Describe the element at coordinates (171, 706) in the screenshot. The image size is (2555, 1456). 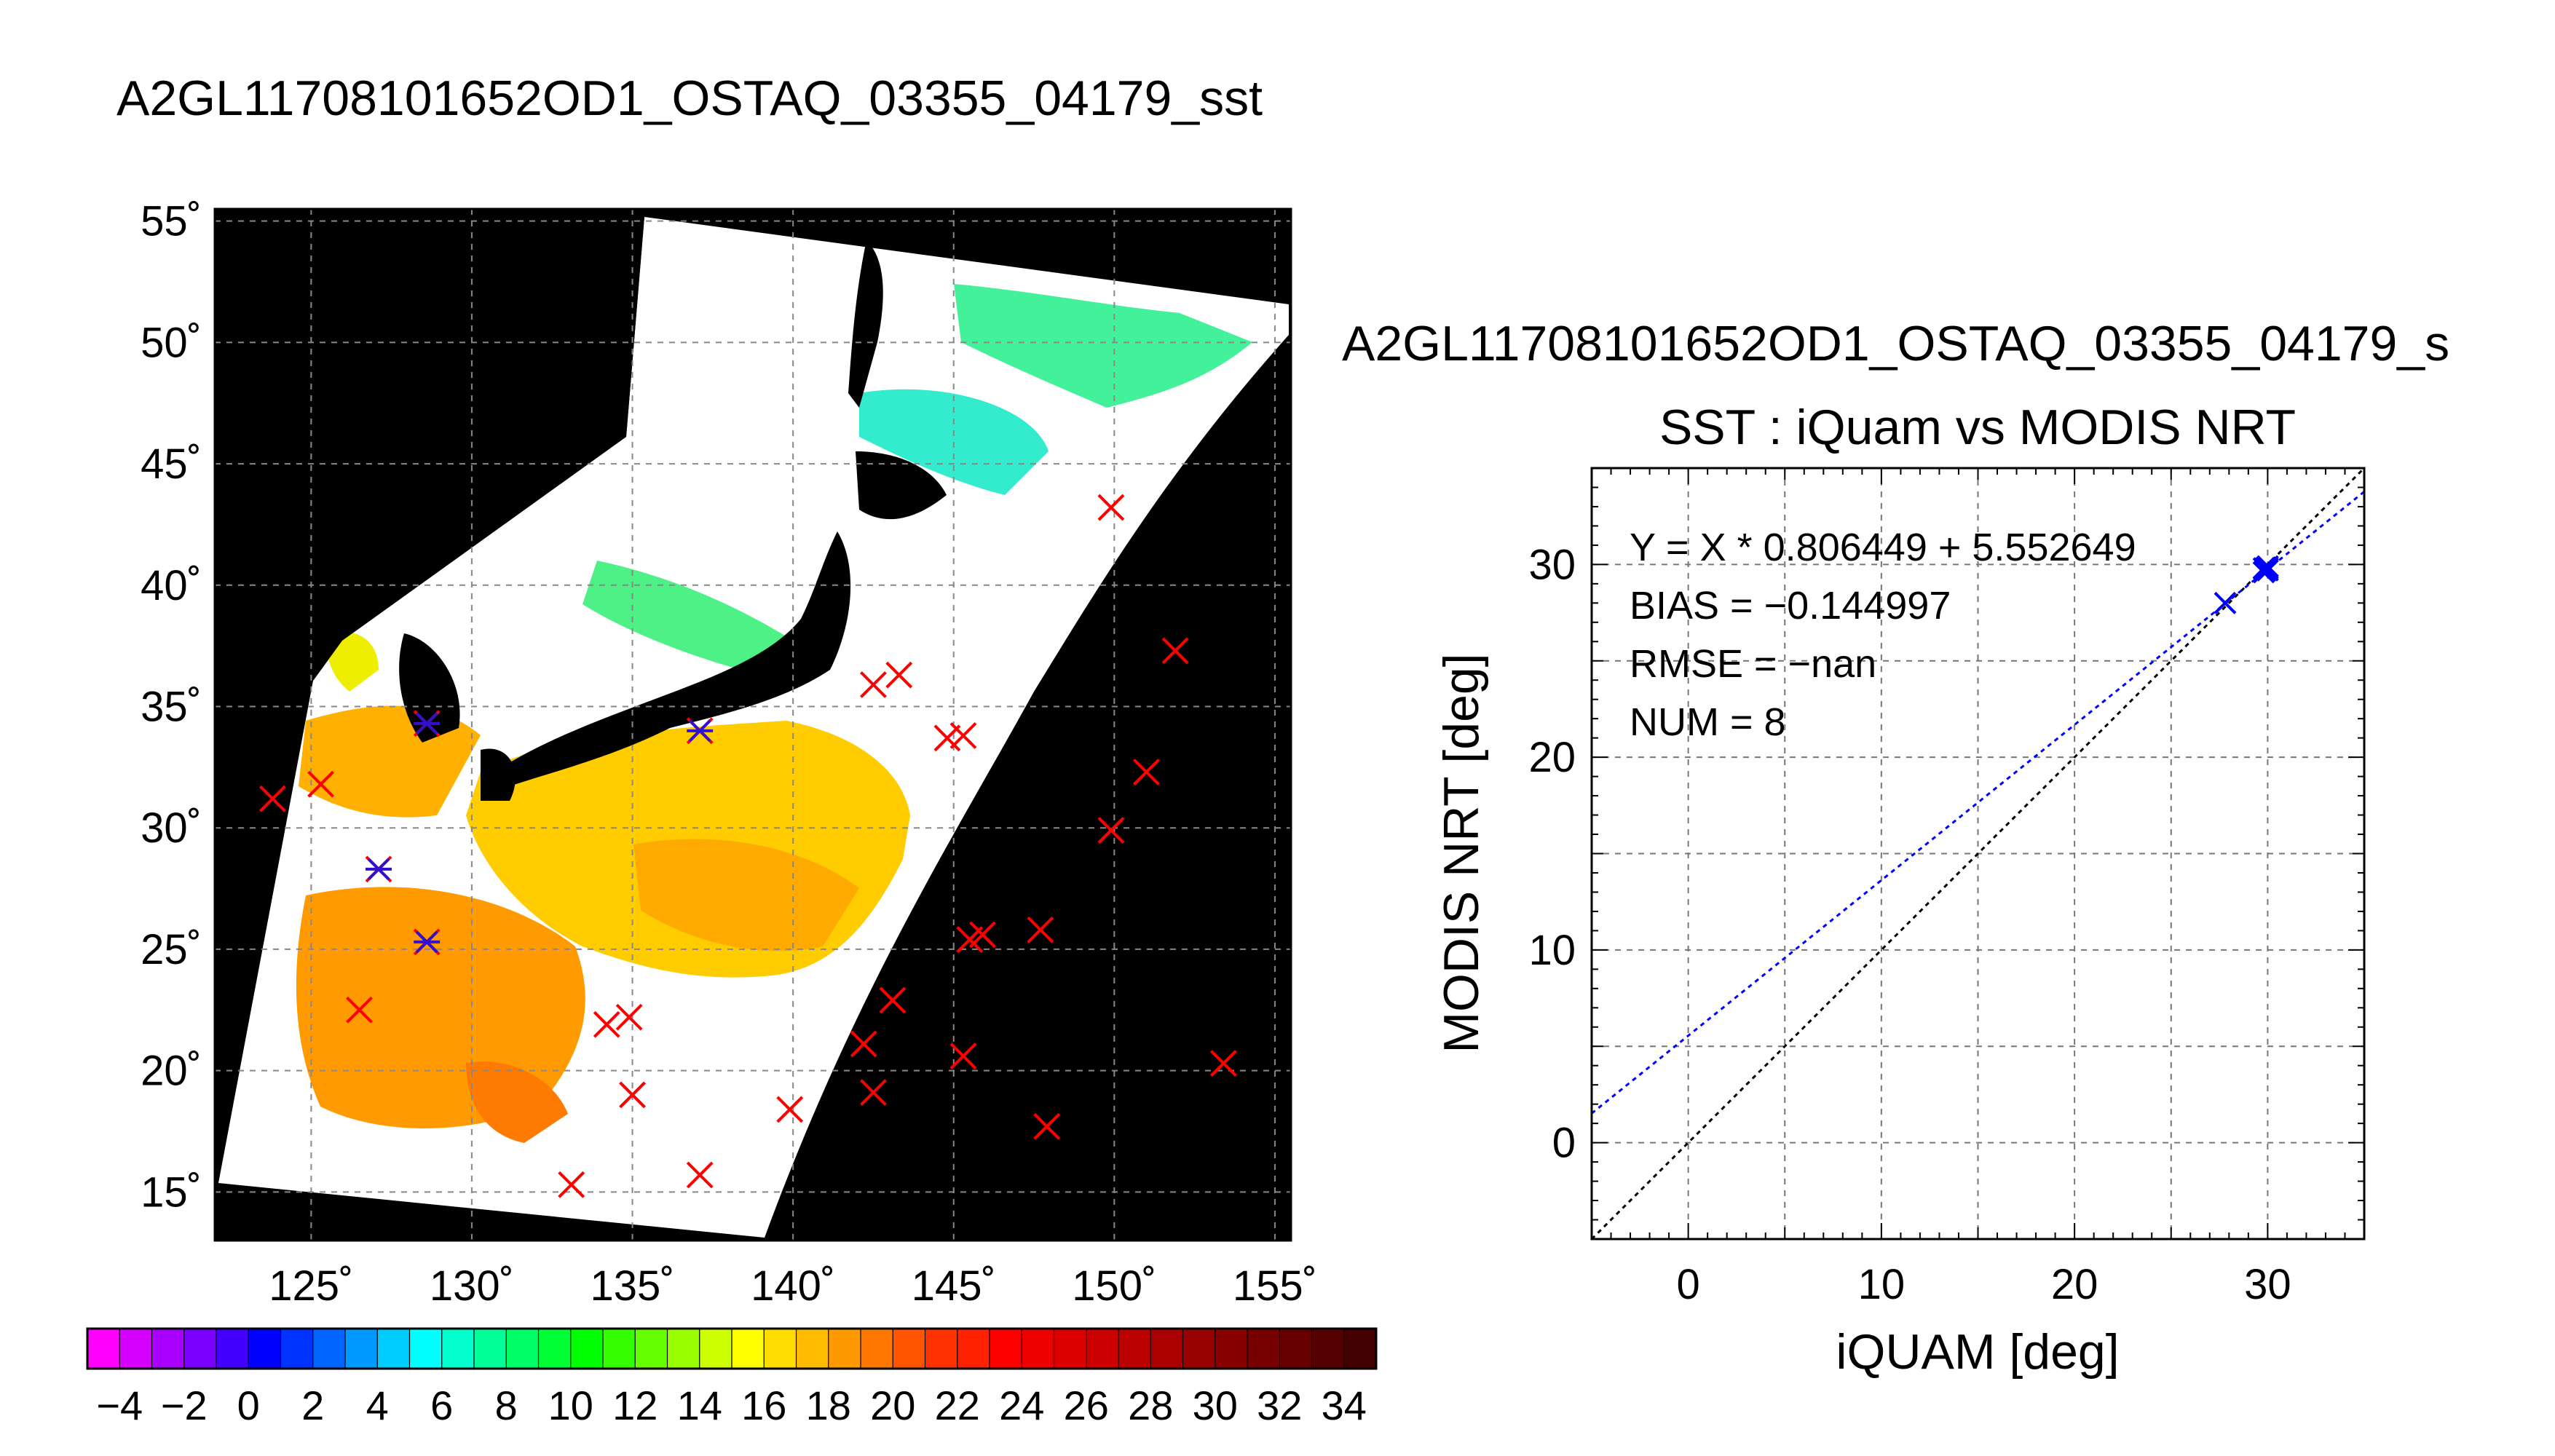
I see `map-lat-tick-label: 35˚` at that location.